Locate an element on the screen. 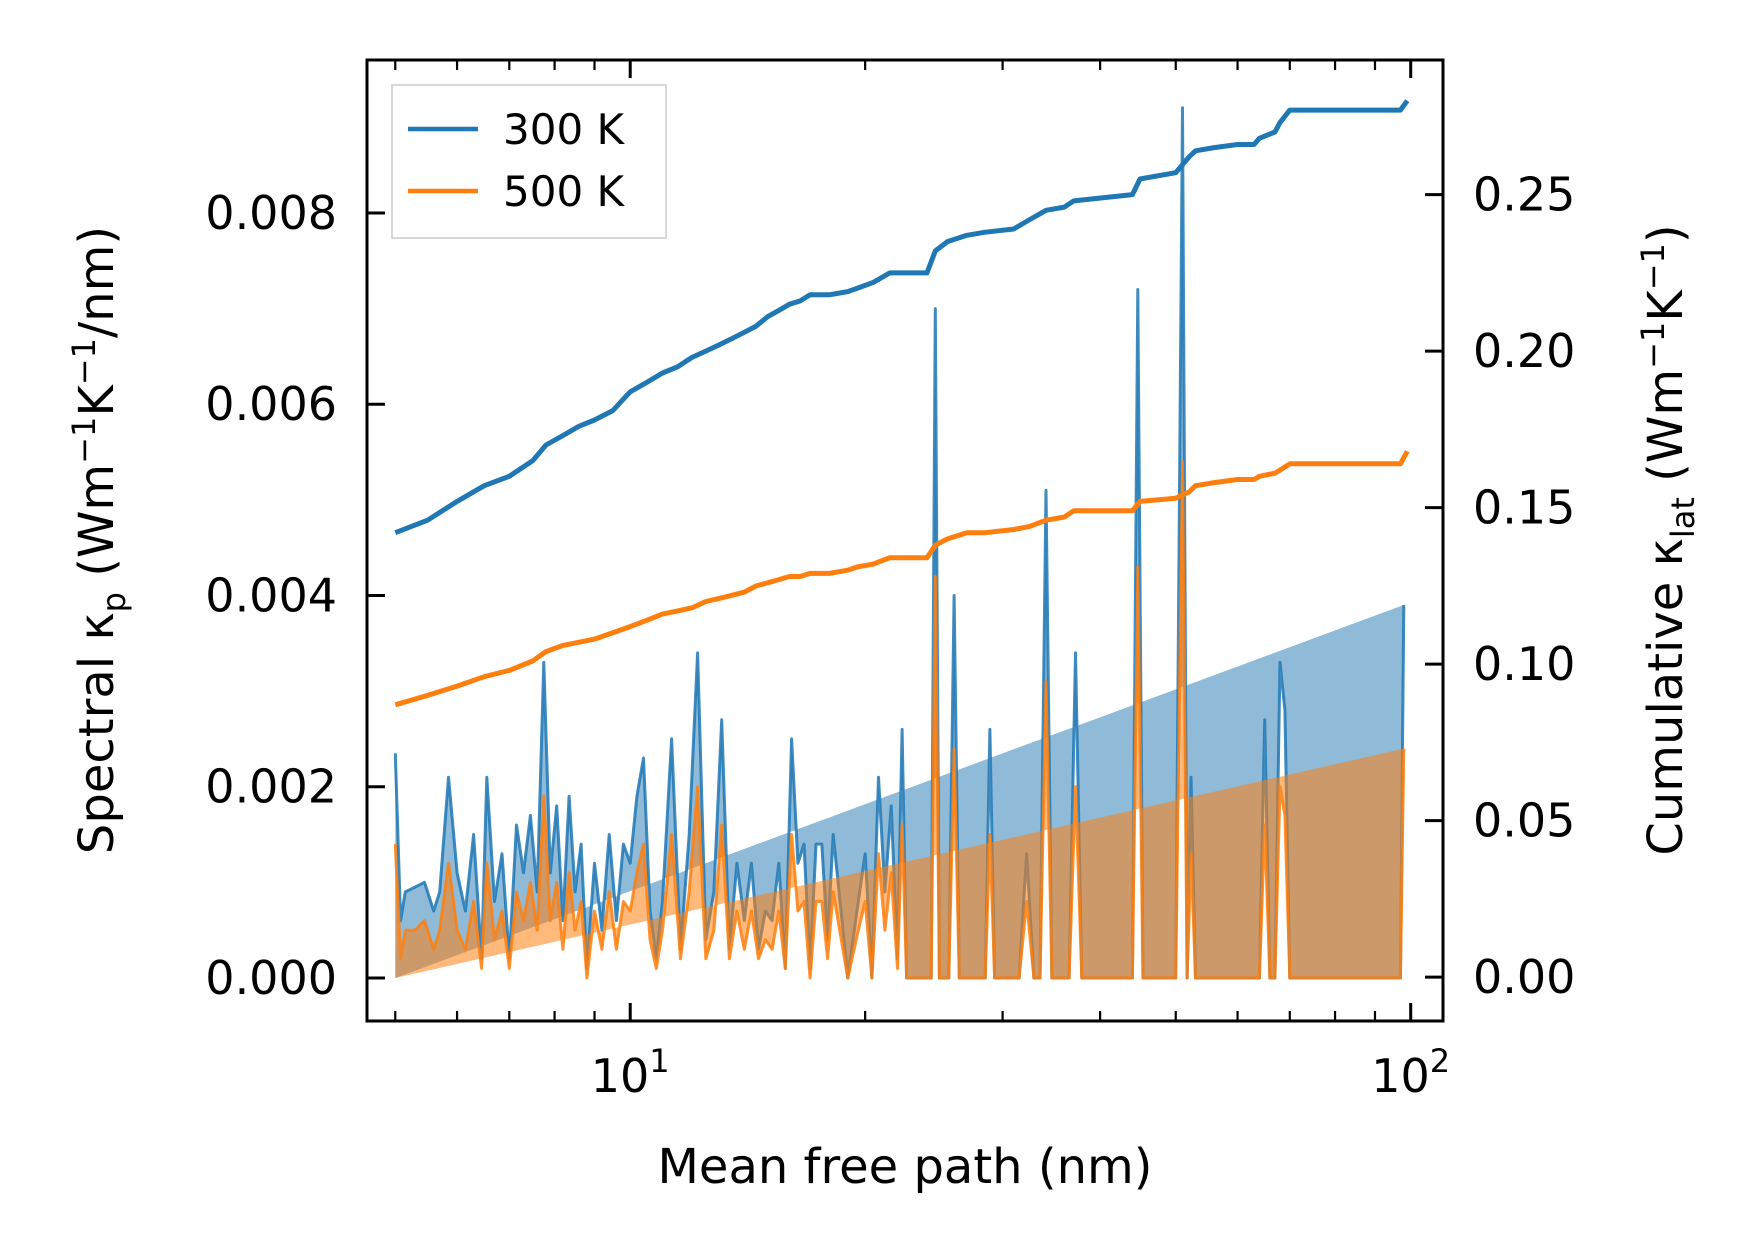  legend-label-300k: 300 K is located at coordinates (564, 129).